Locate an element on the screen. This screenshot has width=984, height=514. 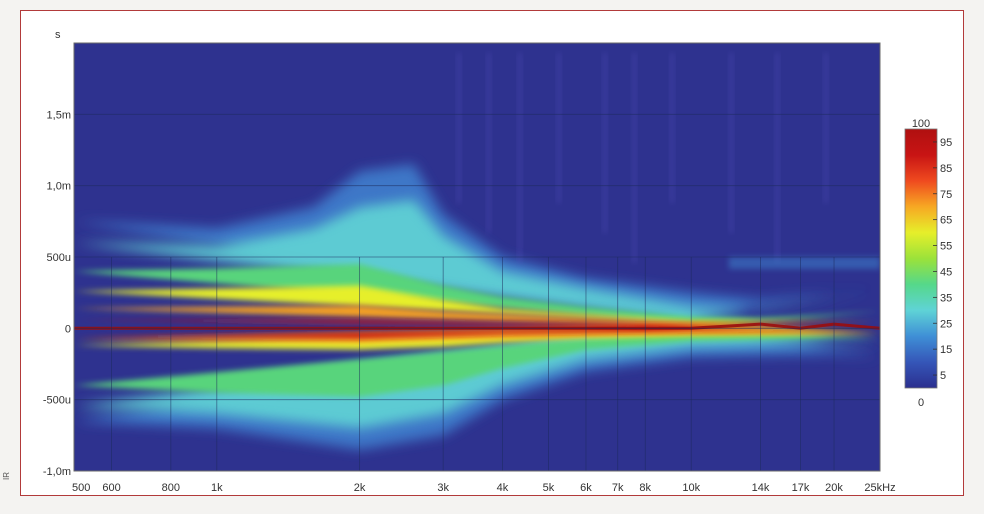
colorbar-tick-label: 85 is located at coordinates (946, 169).